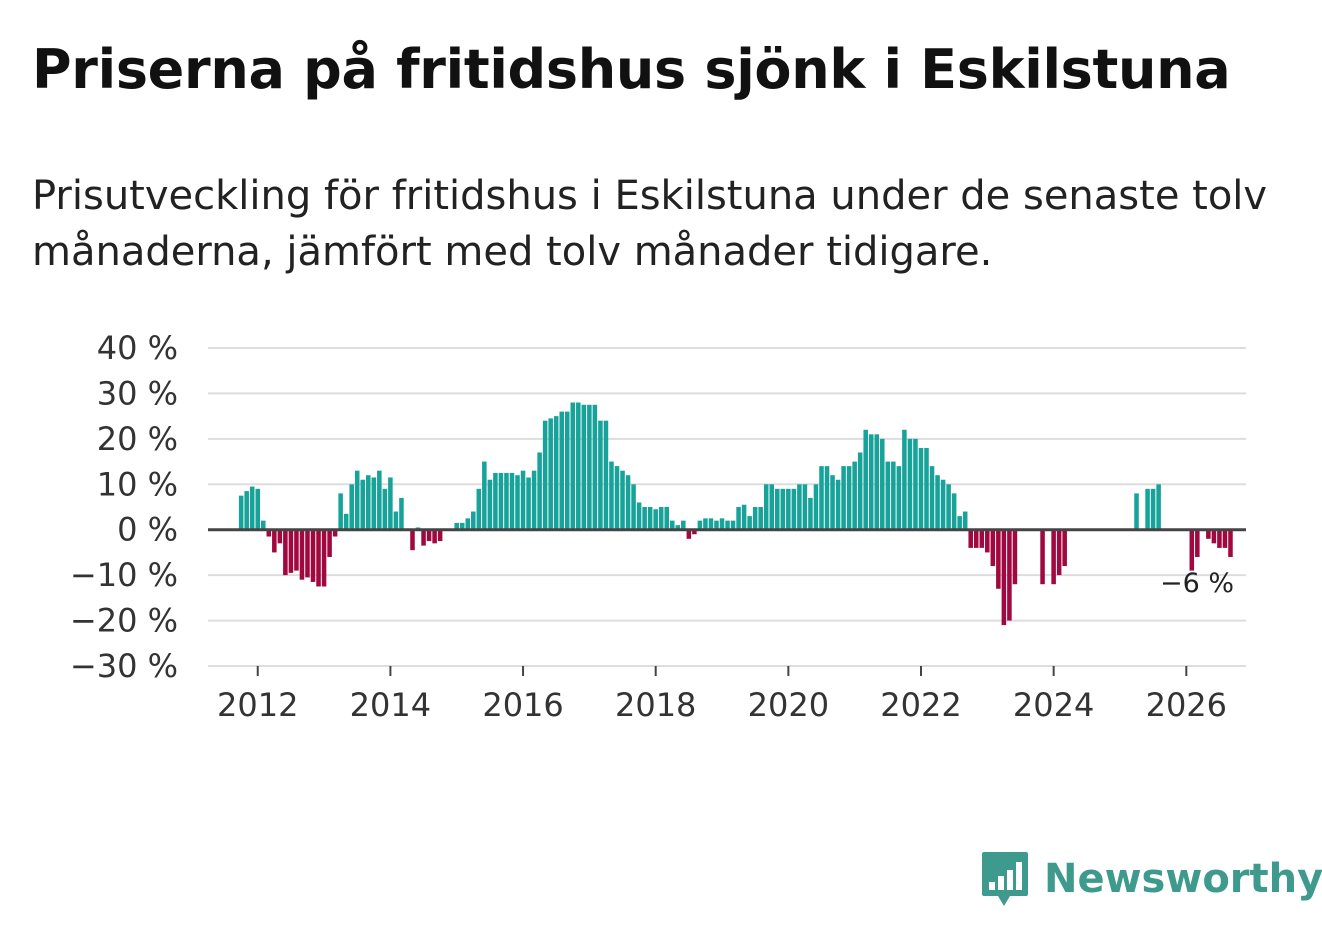  Describe the element at coordinates (124, 507) in the screenshot. I see `y-axis-labels: 40 % 30 % 20 % 10 % 0 % −10 % −20 % −30 %` at that location.